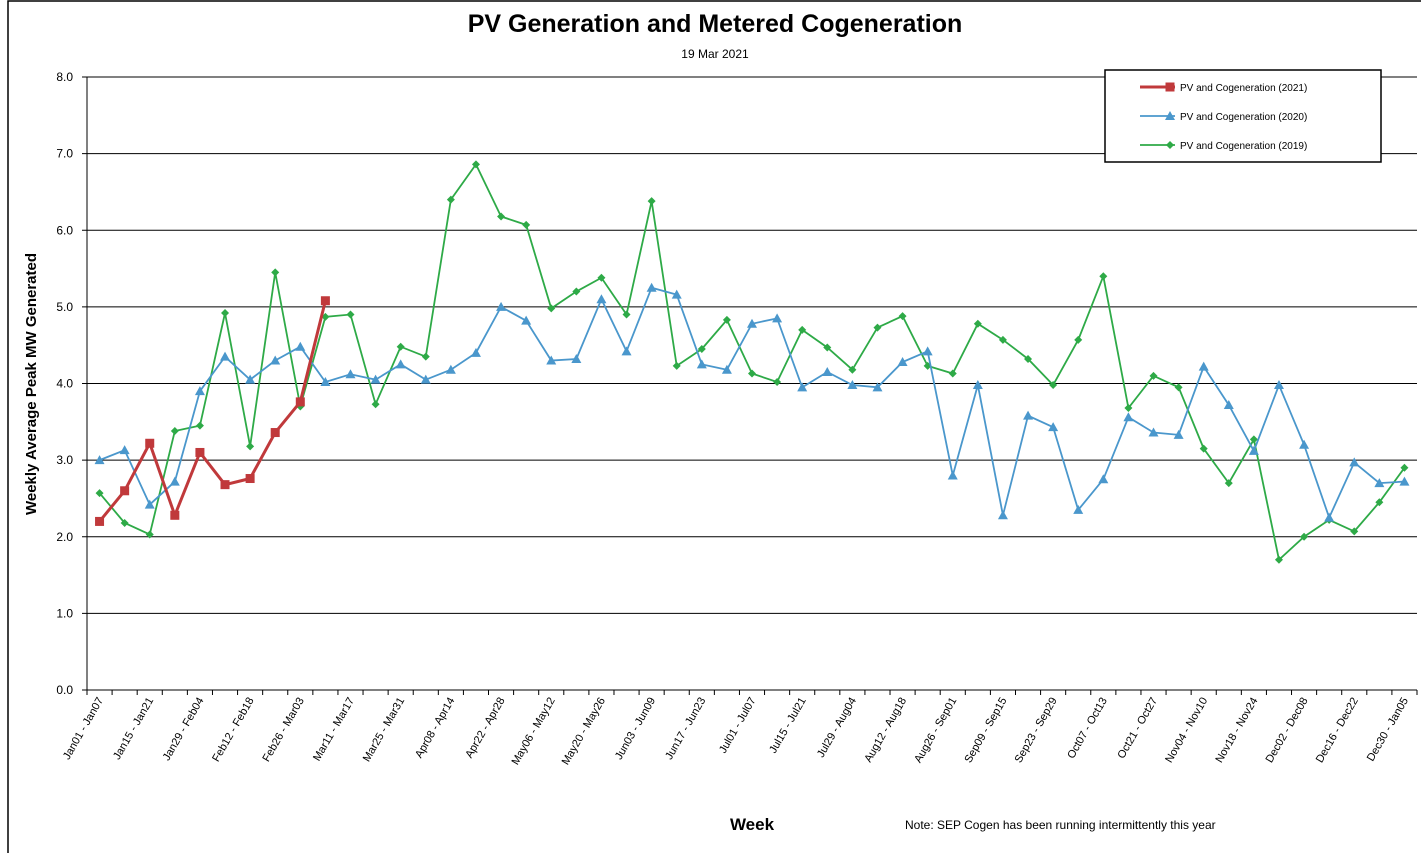 The width and height of the screenshot is (1421, 853). I want to click on x-tick-label: Nov04 - Nov10, so click(1186, 731).